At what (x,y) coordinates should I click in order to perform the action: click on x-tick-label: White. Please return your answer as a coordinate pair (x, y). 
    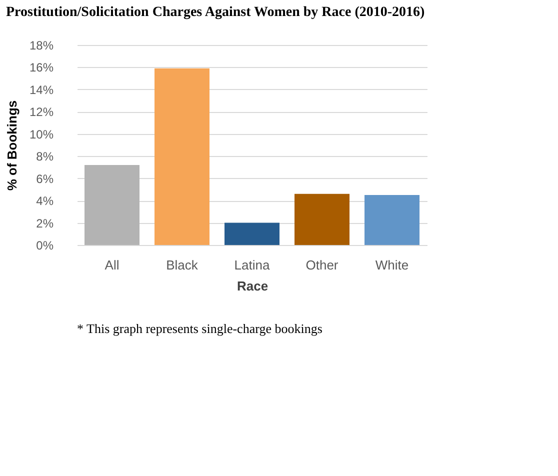
    Looking at the image, I should click on (392, 265).